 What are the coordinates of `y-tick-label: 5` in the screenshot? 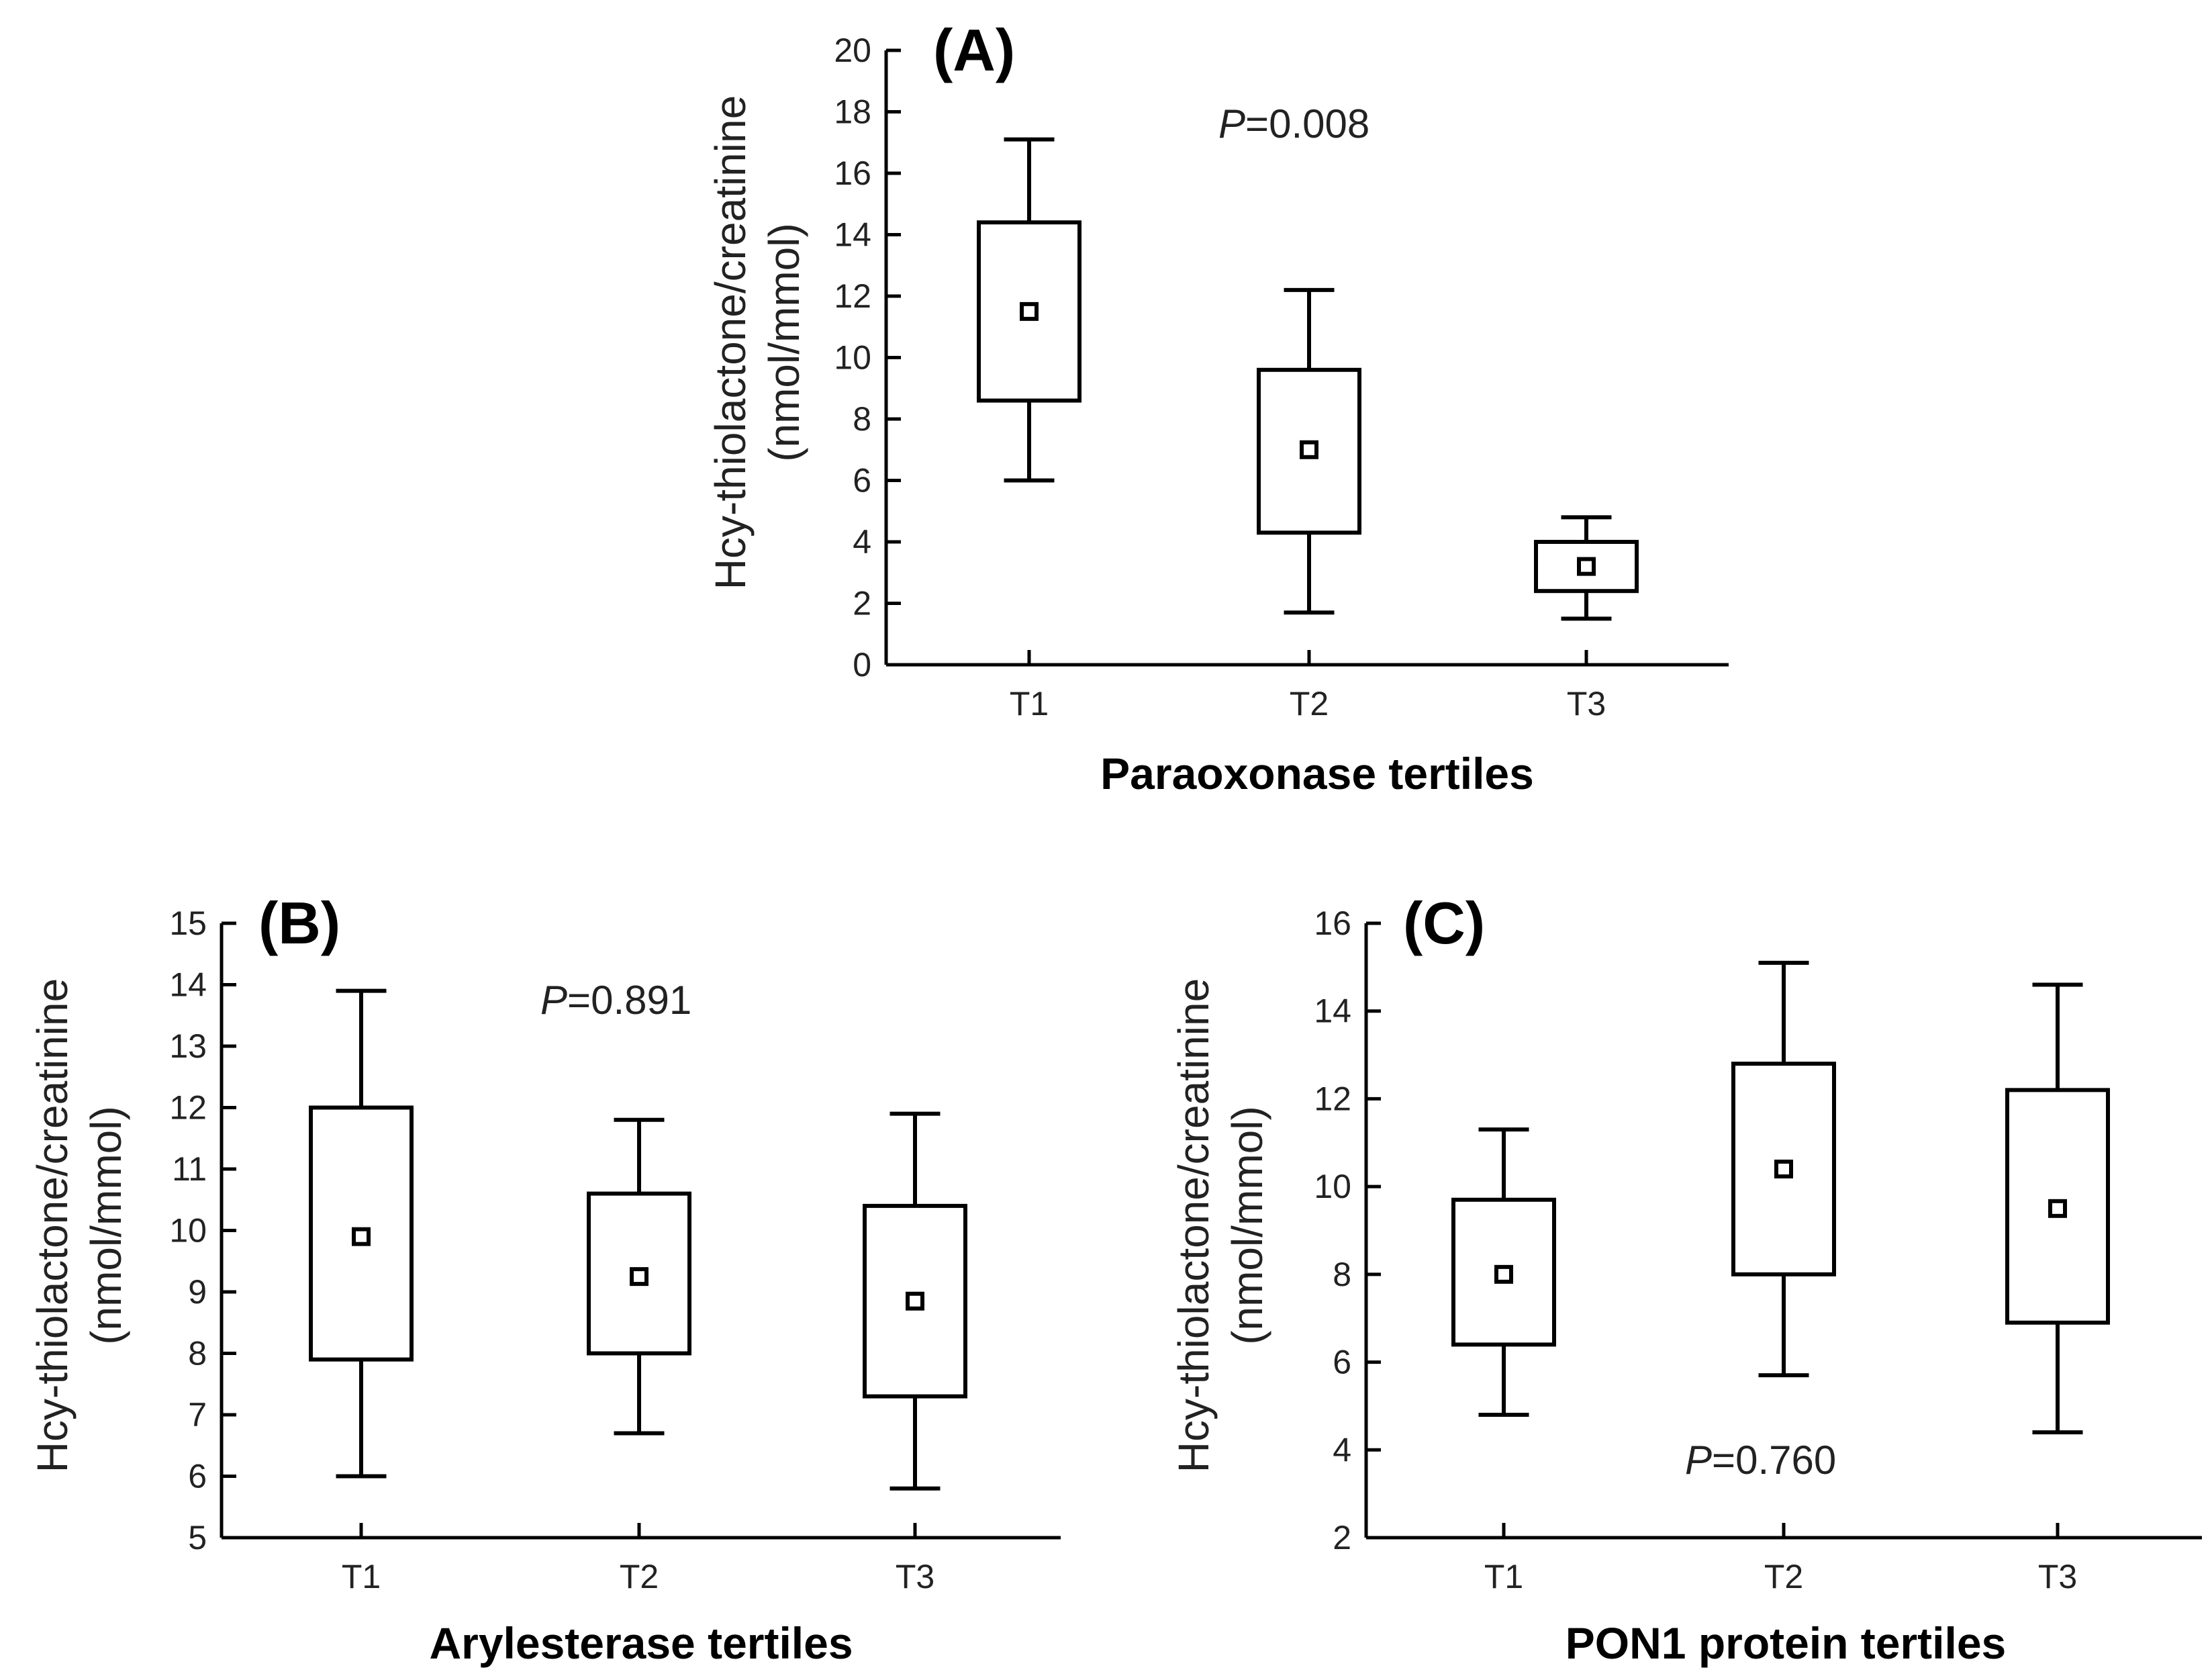 It's located at (197, 1537).